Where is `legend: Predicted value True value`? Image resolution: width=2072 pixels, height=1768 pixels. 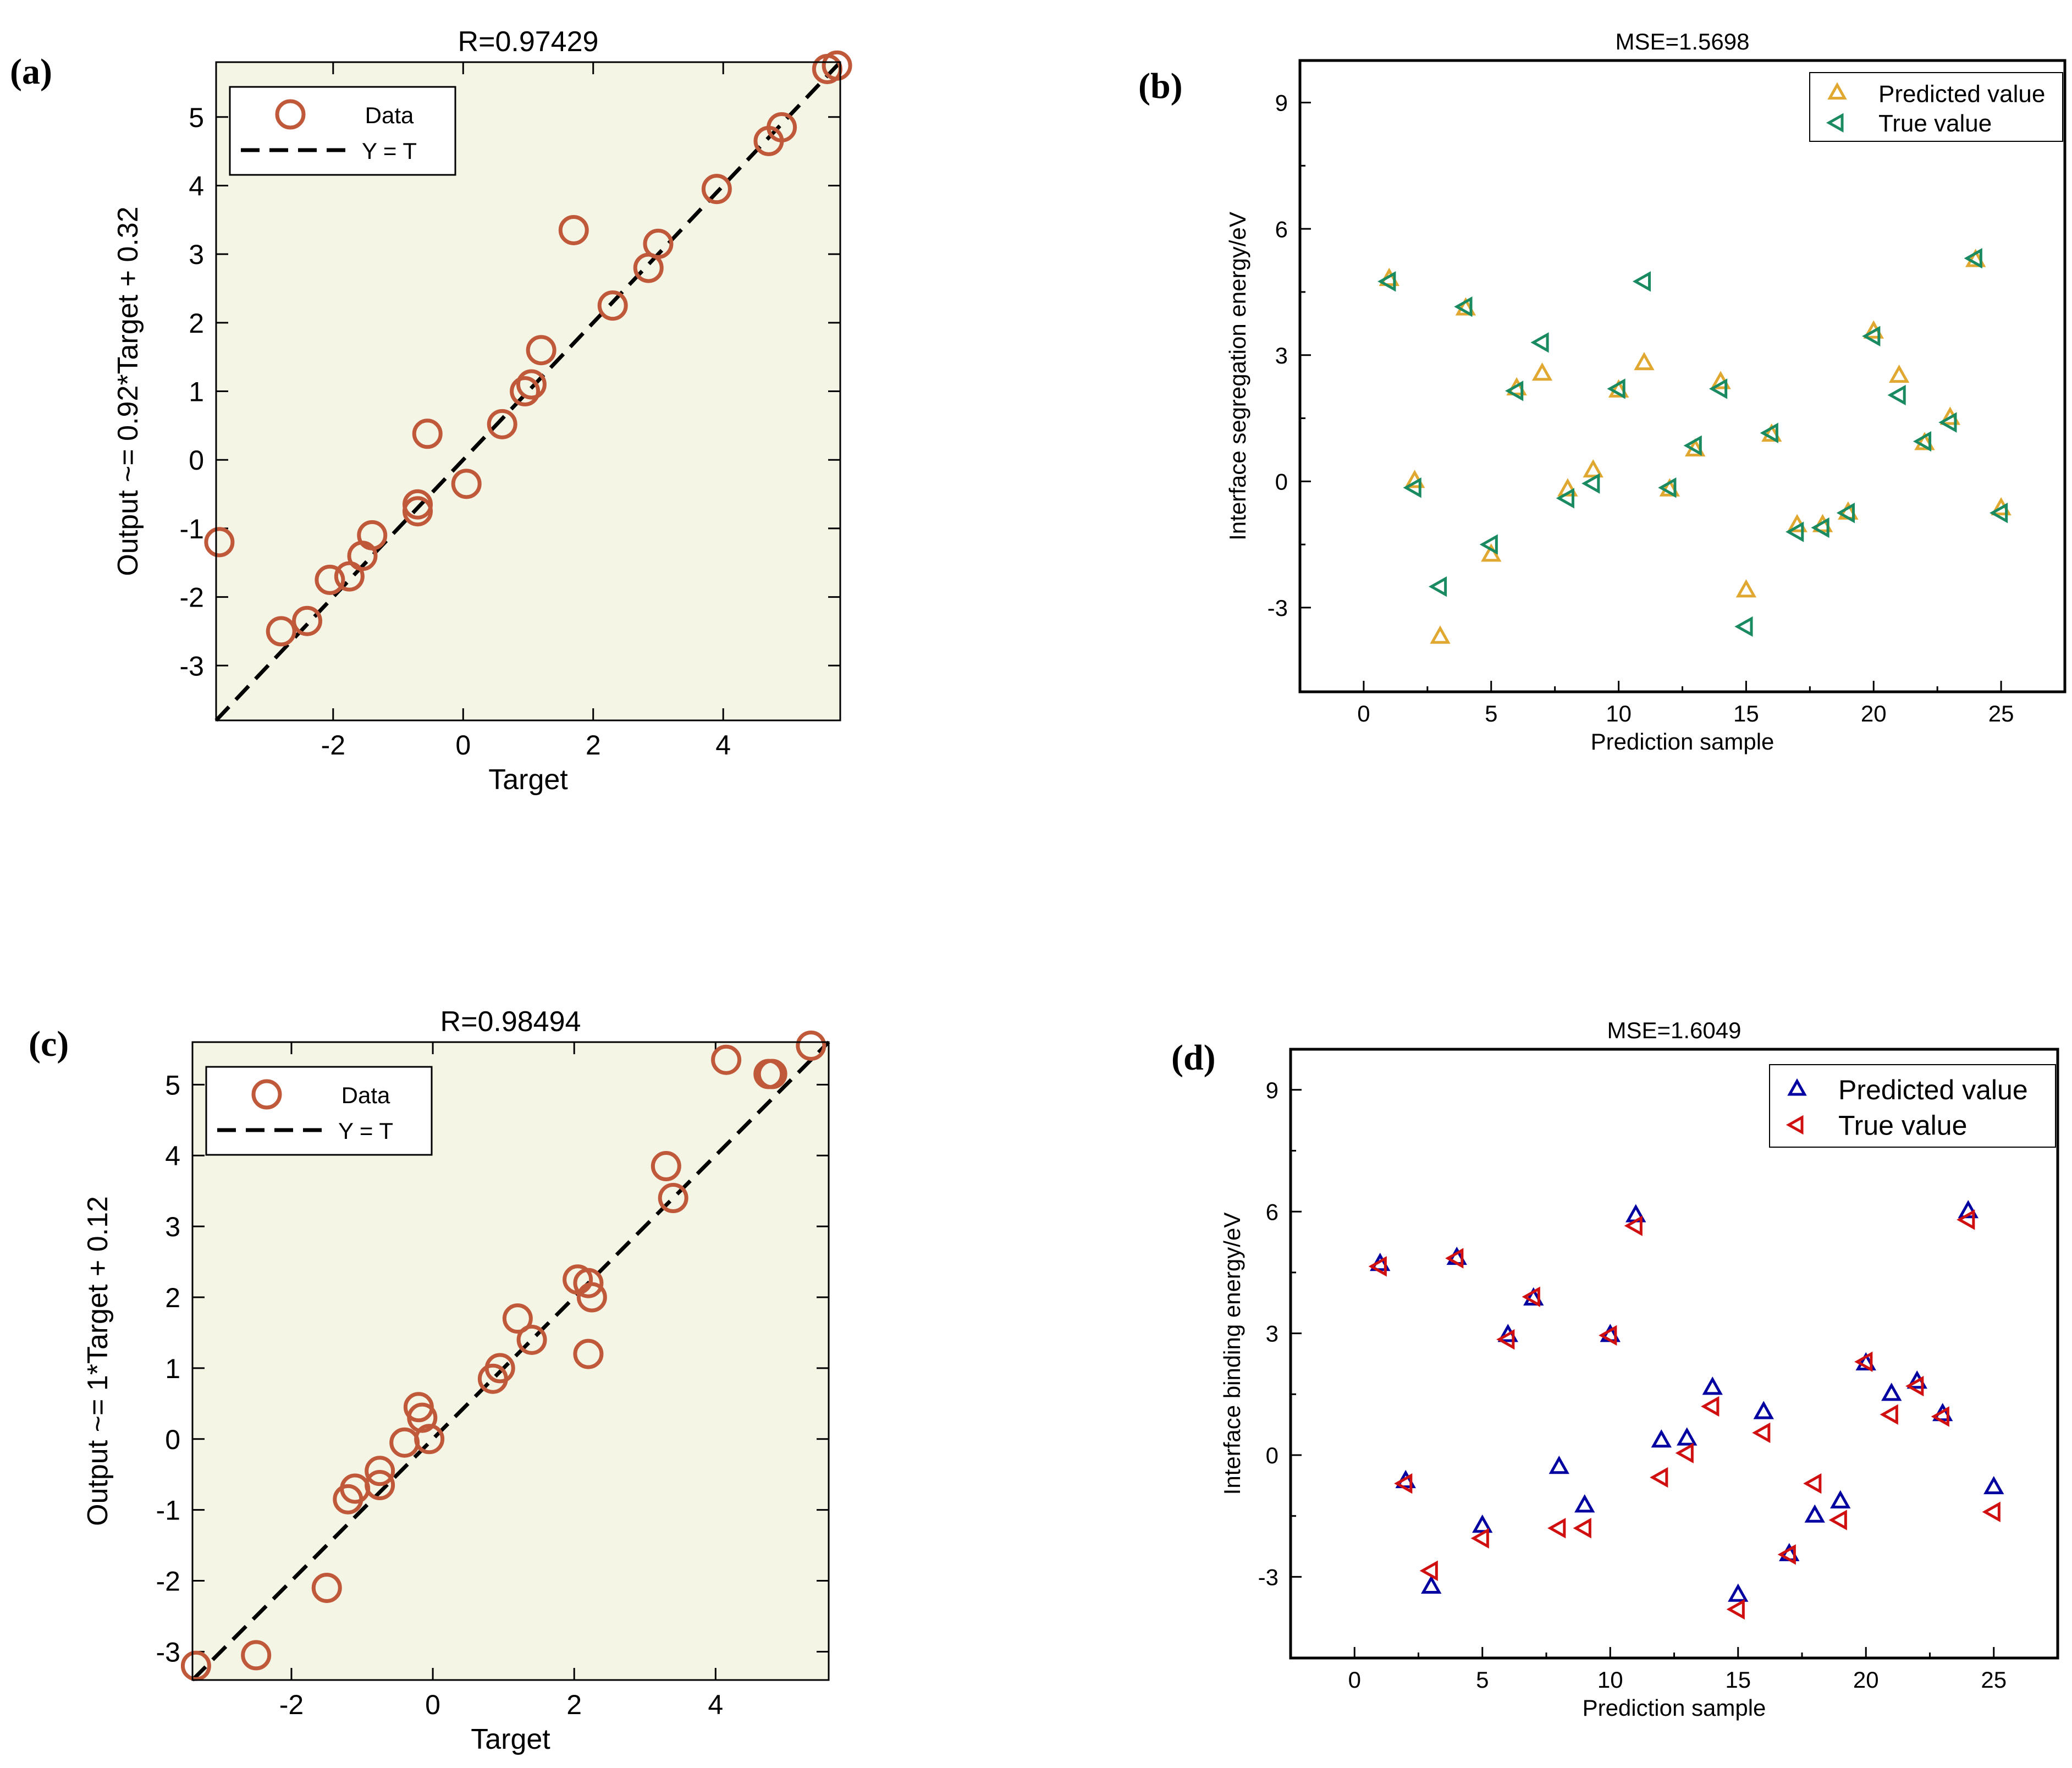 legend: Predicted value True value is located at coordinates (1912, 1106).